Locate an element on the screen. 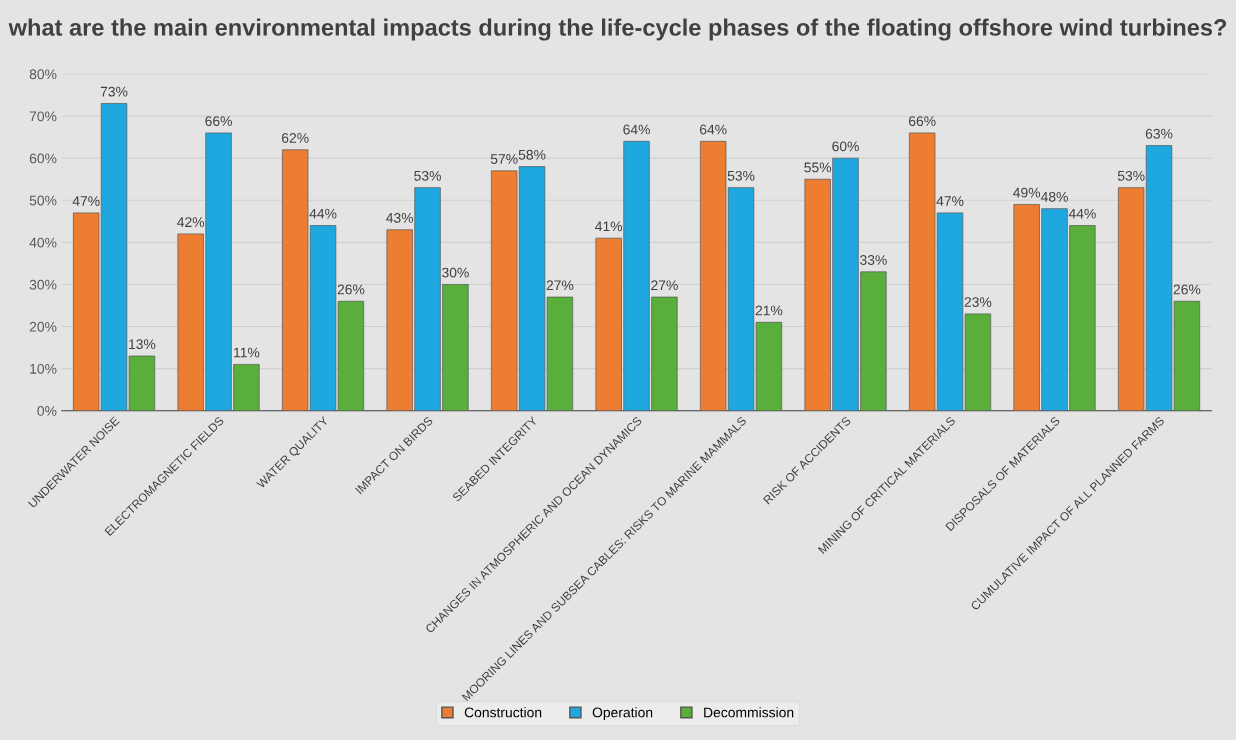 This screenshot has width=1236, height=740. chart-title: what are the main environmental impacts during the life-cycle phases of the floating offshore wind turbines? is located at coordinates (617, 29).